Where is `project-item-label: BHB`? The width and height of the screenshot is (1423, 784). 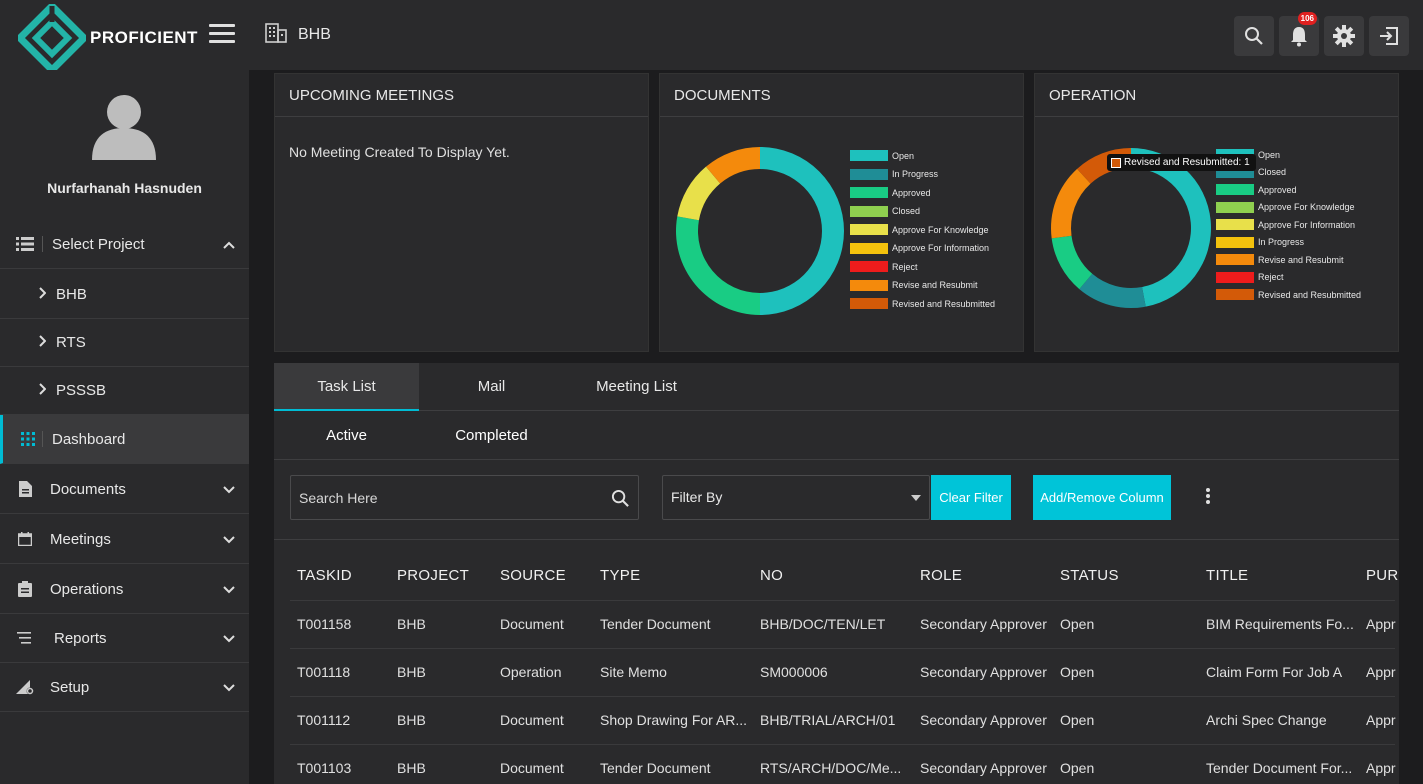
project-item-label: BHB is located at coordinates (71, 294).